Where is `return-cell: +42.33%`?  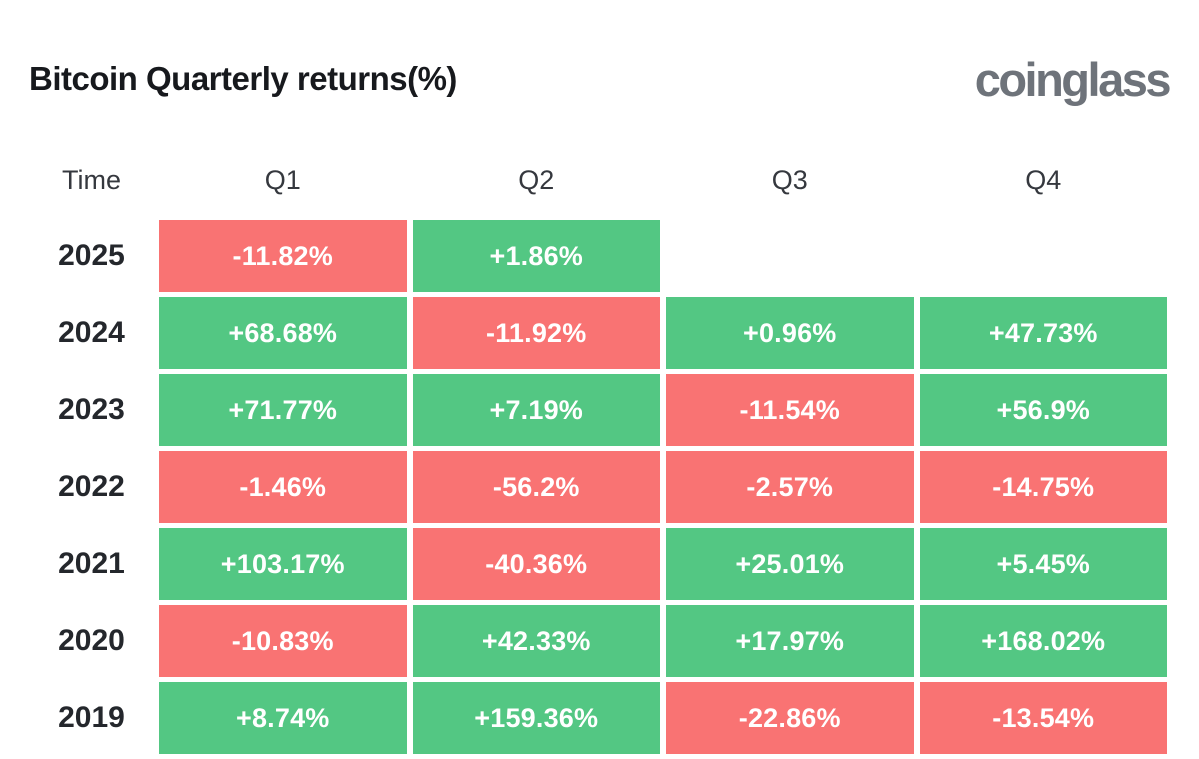 return-cell: +42.33% is located at coordinates (536, 641).